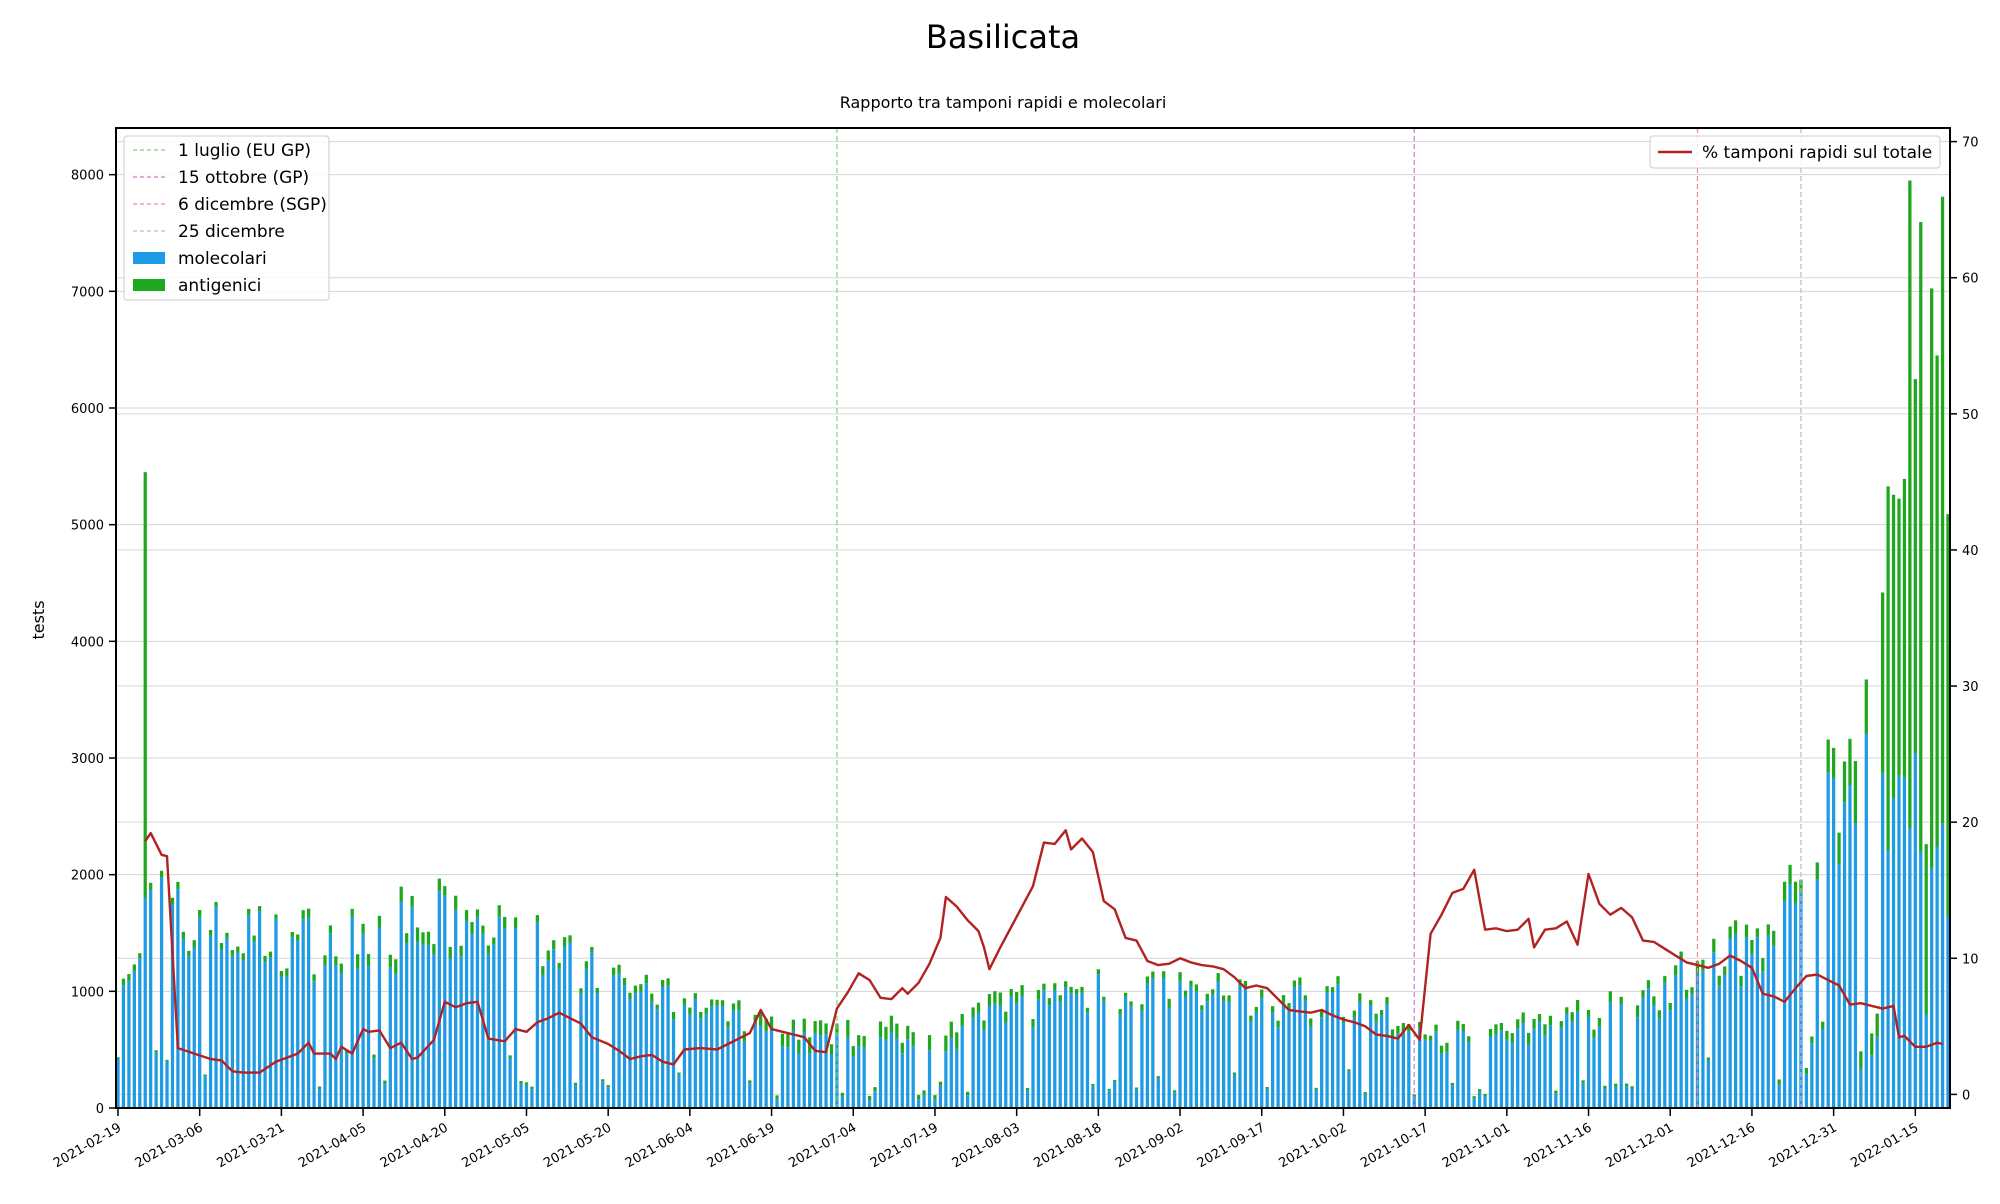  What do you see at coordinates (87, 292) in the screenshot?
I see `y-tick-label: 7000` at bounding box center [87, 292].